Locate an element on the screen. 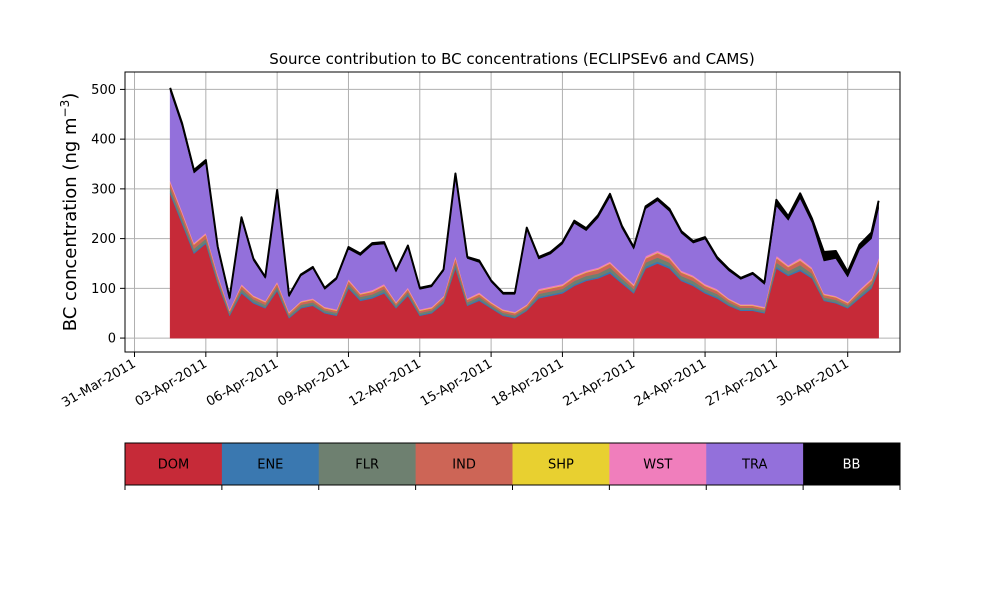 The image size is (1000, 600). y-tick-label: 100 is located at coordinates (103, 289).